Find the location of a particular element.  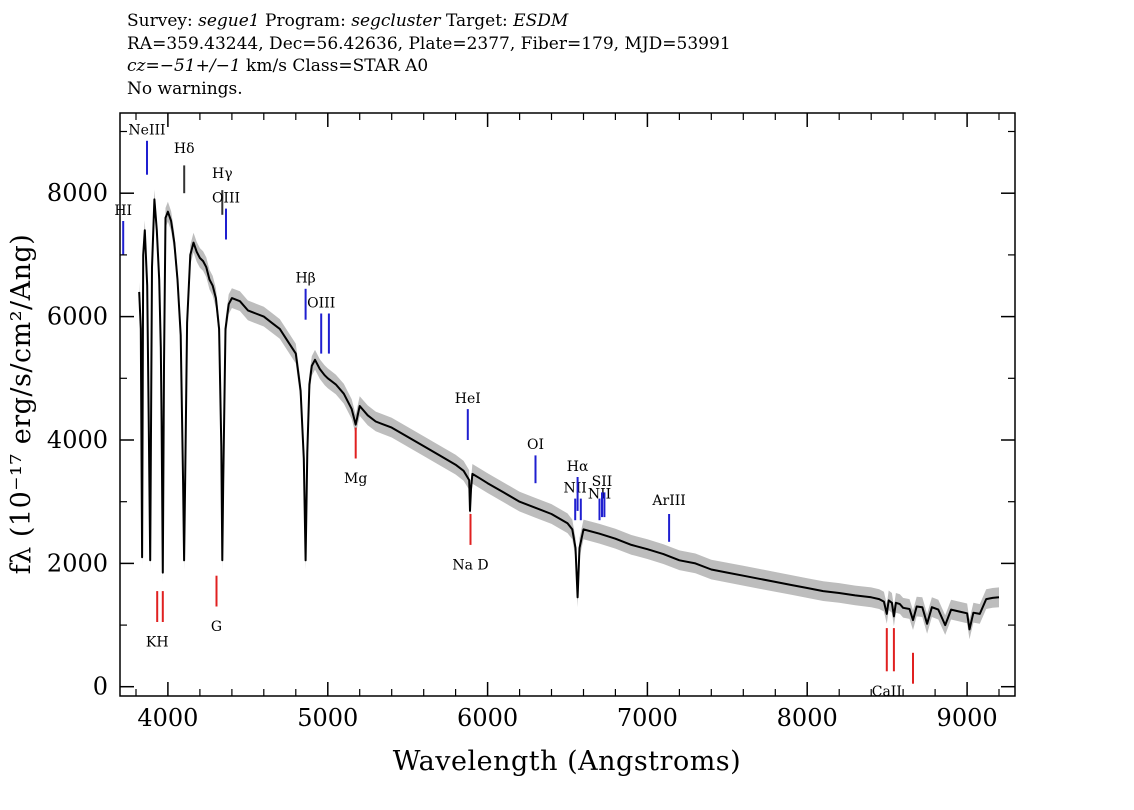

program-label: Program: is located at coordinates (305, 21).